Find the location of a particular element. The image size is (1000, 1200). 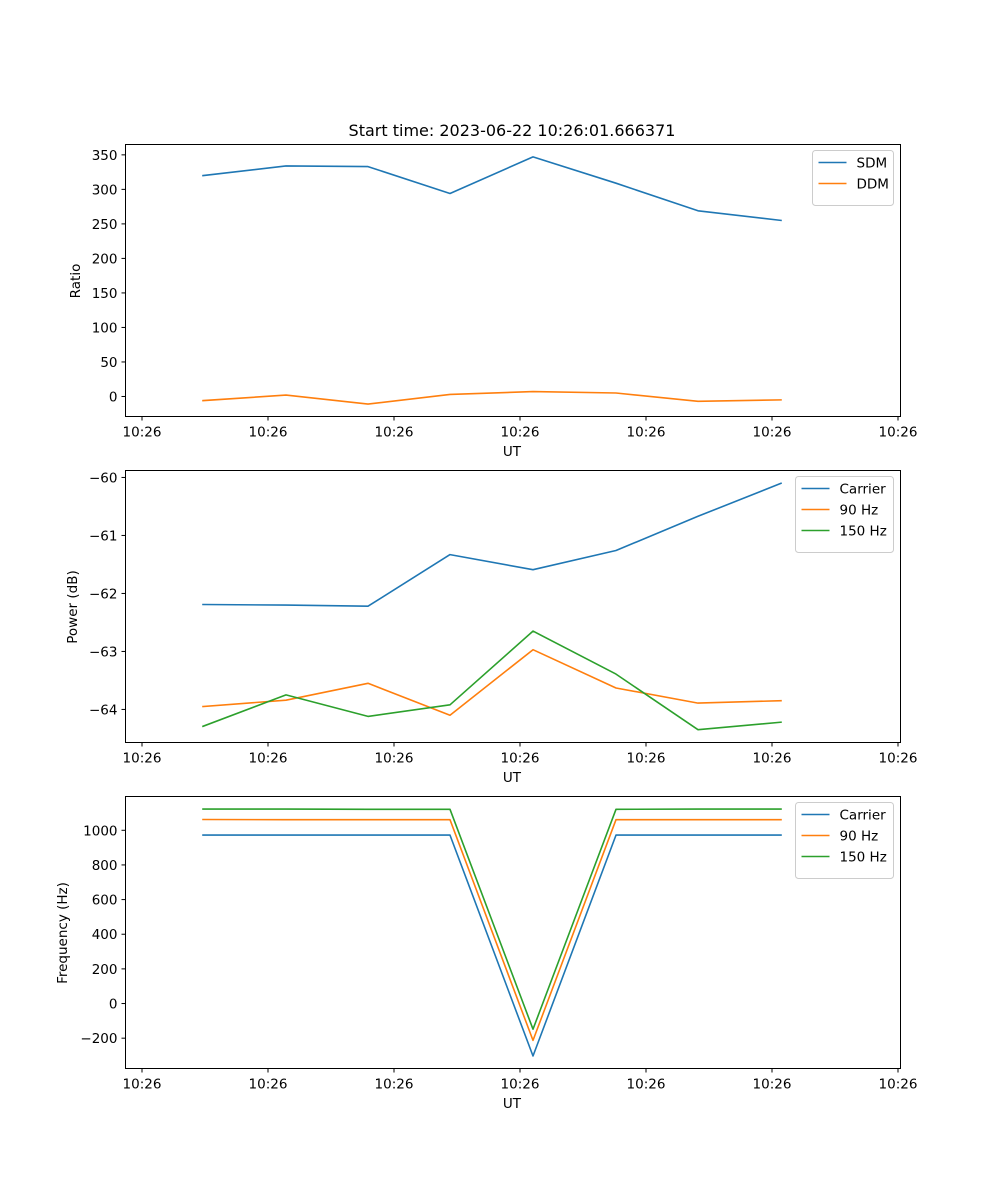

ratio-y-tick-label: 0 is located at coordinates (113, 397).